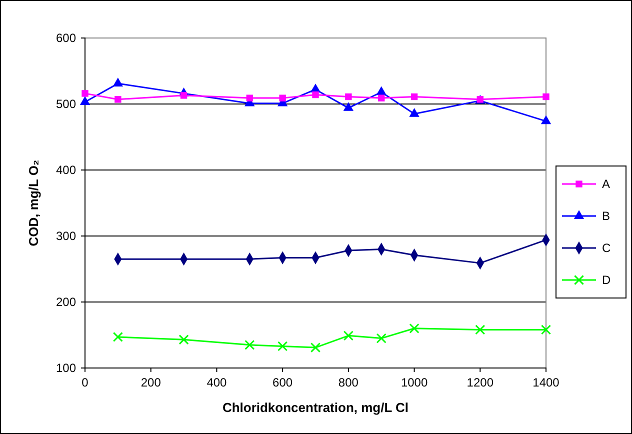 Image resolution: width=632 pixels, height=434 pixels. Describe the element at coordinates (66, 235) in the screenshot. I see `y-tick-label: 300` at that location.